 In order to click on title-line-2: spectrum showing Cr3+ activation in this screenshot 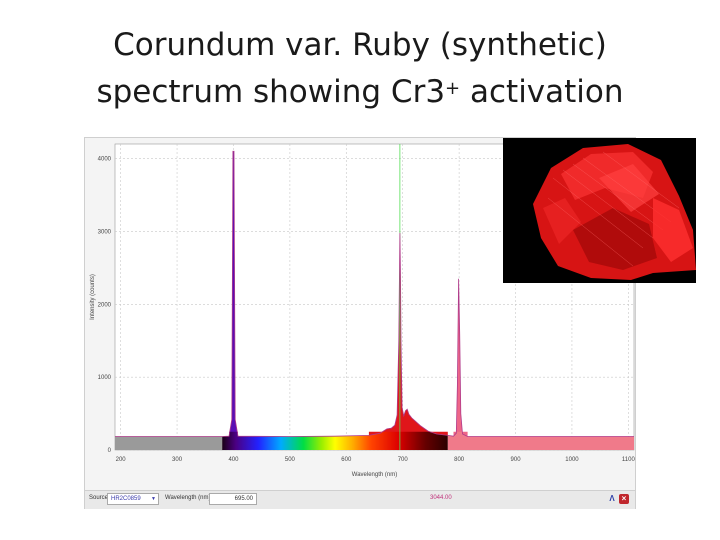, I will do `click(360, 92)`.